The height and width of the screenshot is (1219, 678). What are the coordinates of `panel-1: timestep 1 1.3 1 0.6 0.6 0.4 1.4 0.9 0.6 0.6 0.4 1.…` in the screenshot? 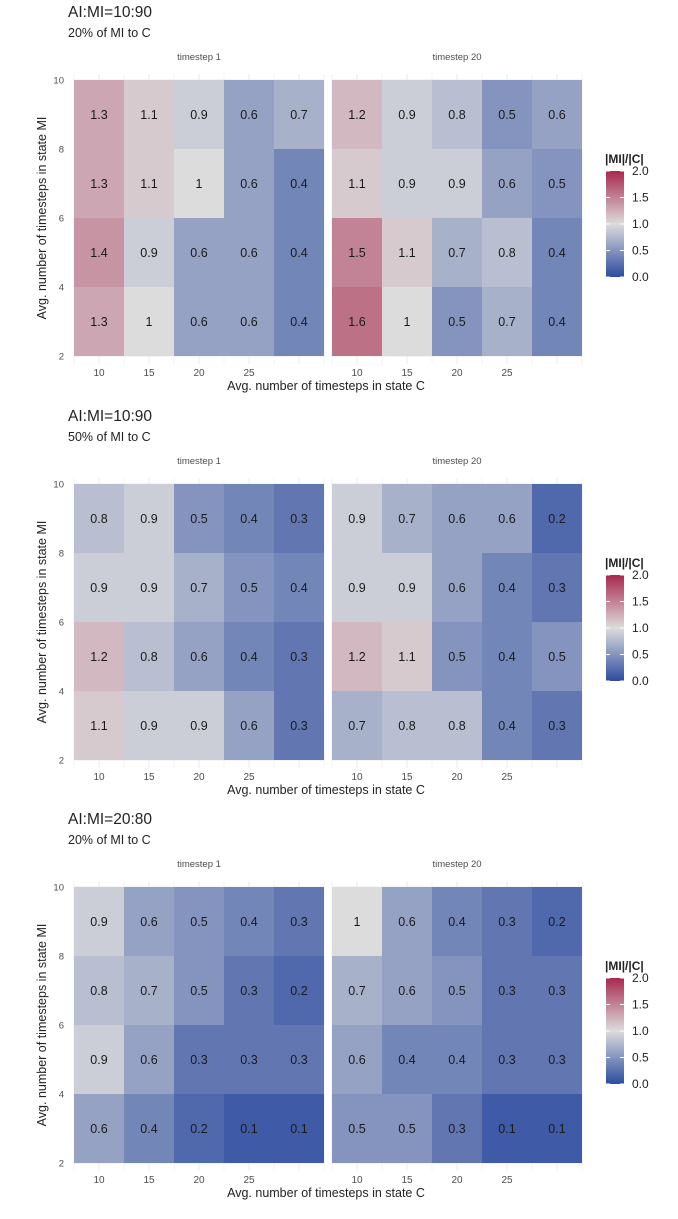 It's located at (199, 215).